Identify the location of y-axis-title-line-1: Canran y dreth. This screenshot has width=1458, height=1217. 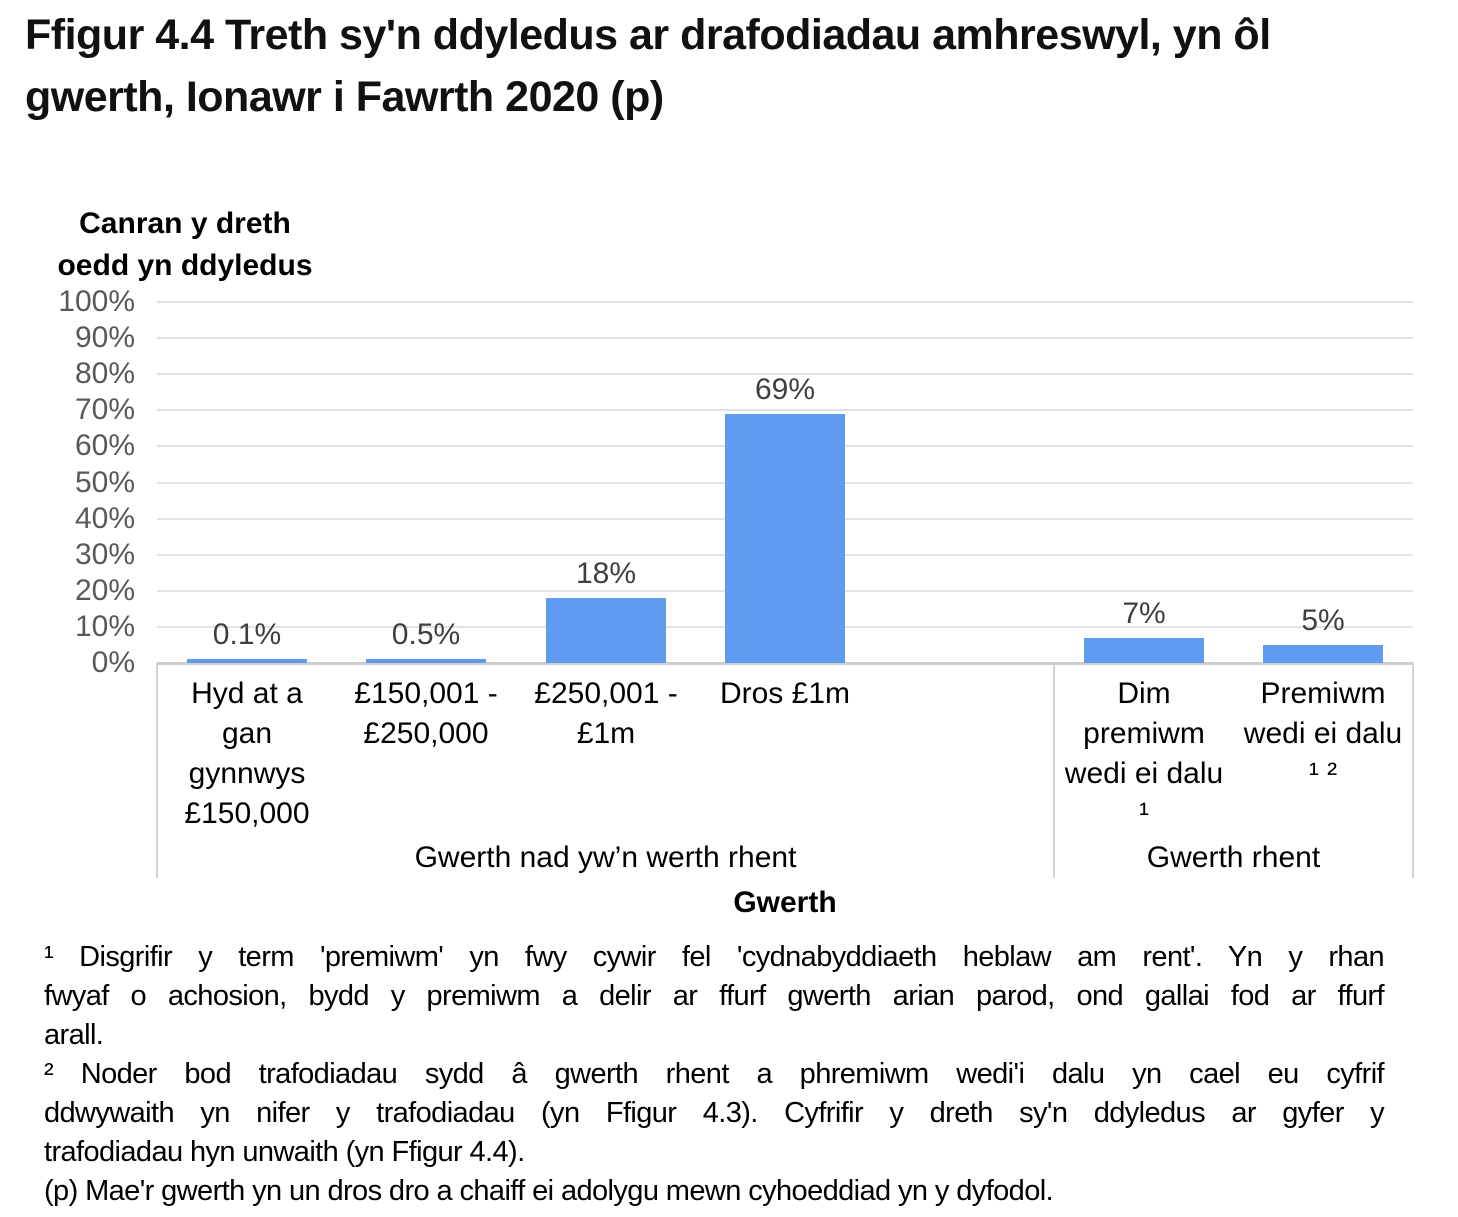
(185, 223).